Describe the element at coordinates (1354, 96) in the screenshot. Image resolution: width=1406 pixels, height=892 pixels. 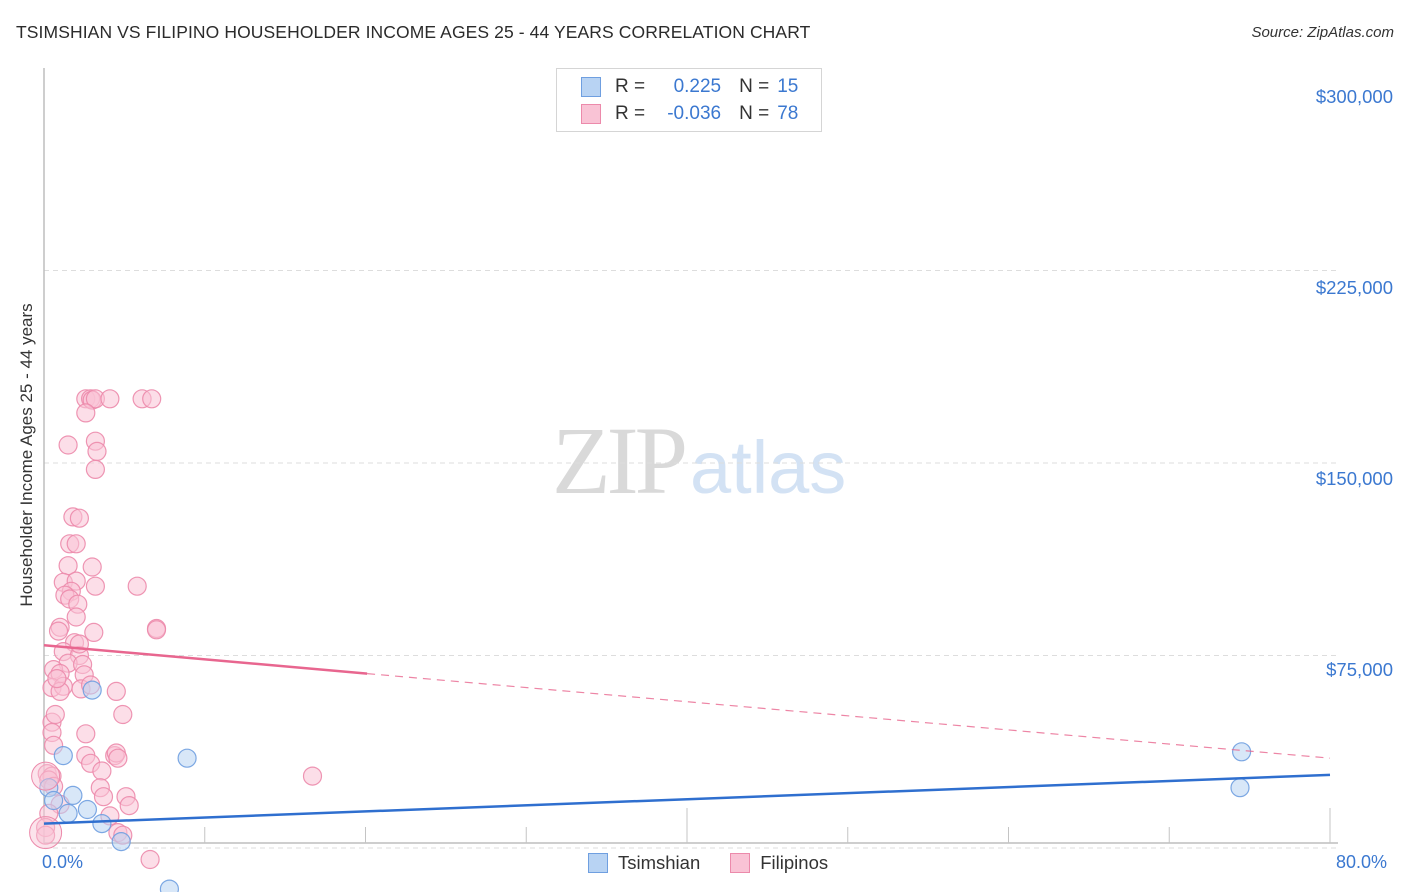
I see `y-tick-300000: $300,000` at that location.